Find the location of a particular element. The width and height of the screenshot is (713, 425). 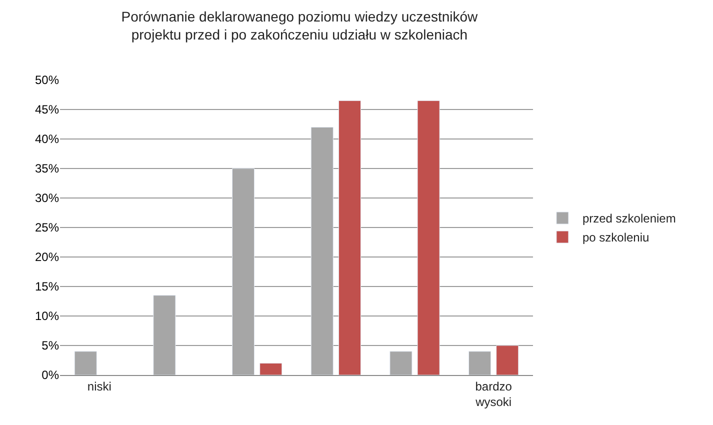

y-tick-label: 50% is located at coordinates (47, 80).